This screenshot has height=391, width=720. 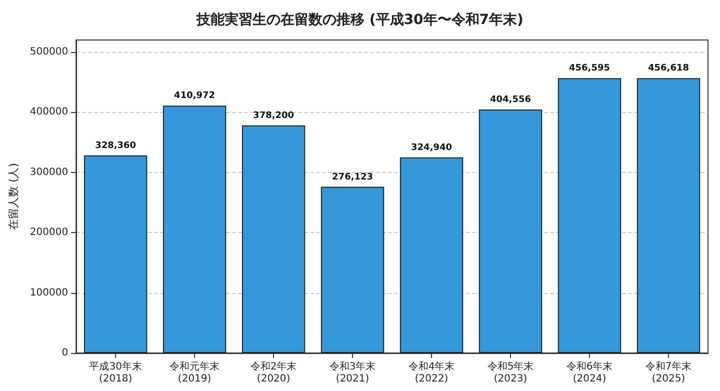 What do you see at coordinates (65, 353) in the screenshot?
I see `y-tick-label: 0` at bounding box center [65, 353].